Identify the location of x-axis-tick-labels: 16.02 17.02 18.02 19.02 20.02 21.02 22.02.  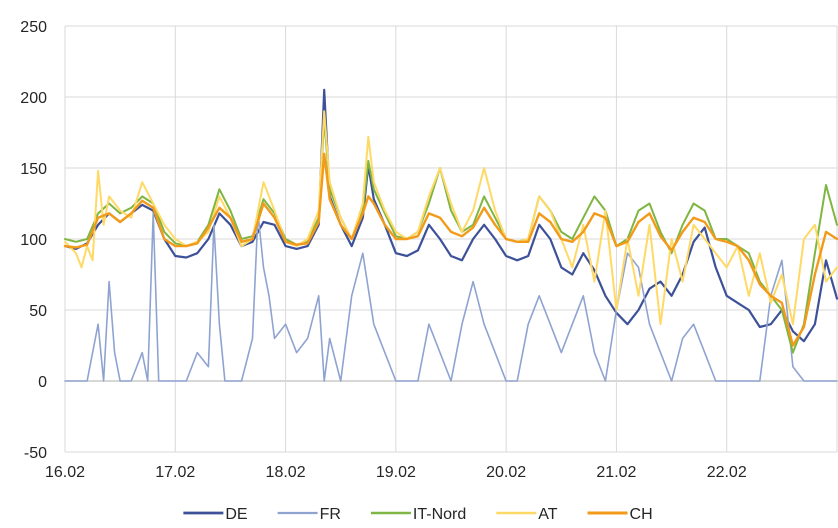
(396, 472).